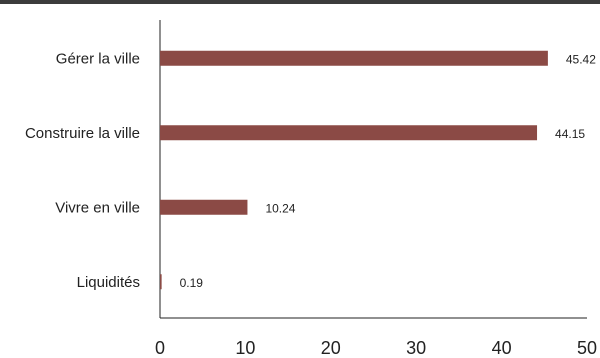 The image size is (600, 358). I want to click on data-label: 45.42, so click(581, 59).